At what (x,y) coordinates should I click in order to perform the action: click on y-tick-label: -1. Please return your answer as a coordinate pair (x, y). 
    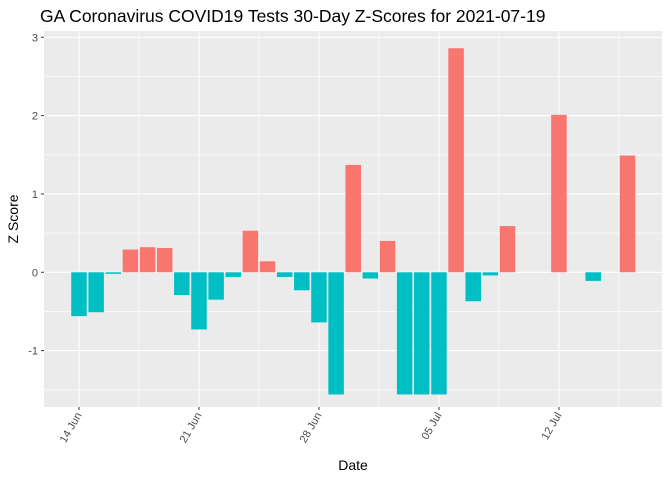
    Looking at the image, I should click on (33, 352).